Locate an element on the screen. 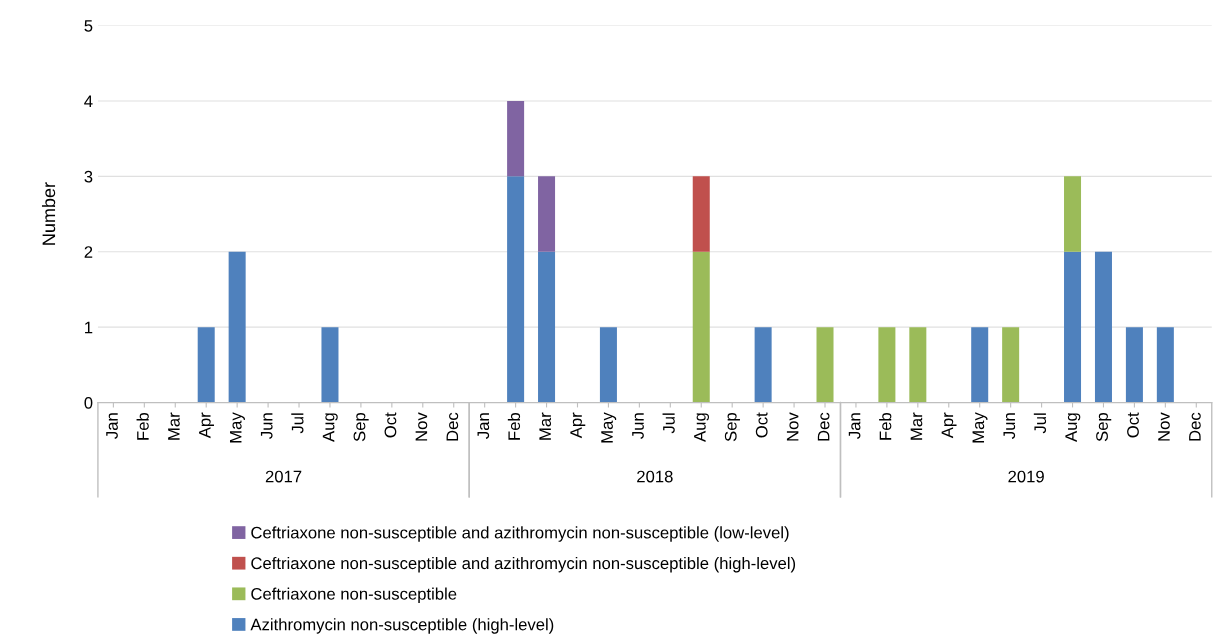  y-tick-label: 1 is located at coordinates (89, 327).